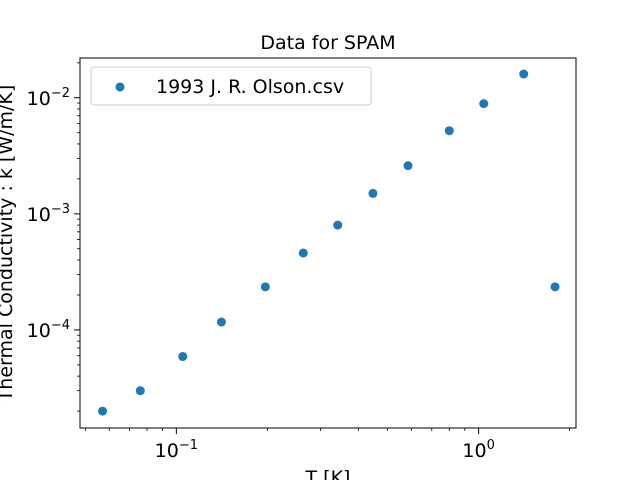  I want to click on legend-marker, so click(120, 87).